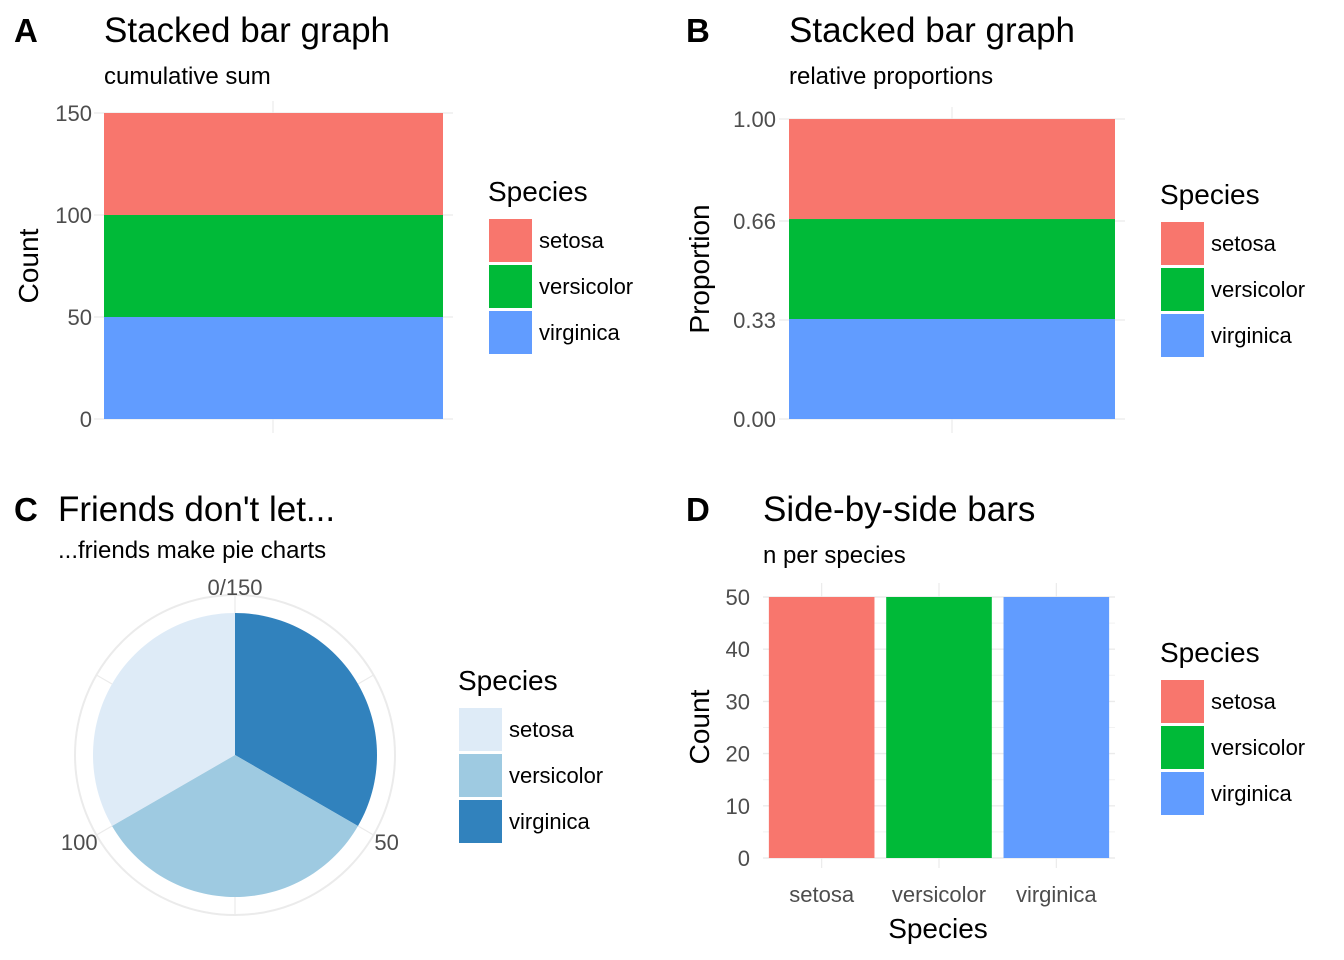 The image size is (1344, 960). What do you see at coordinates (79, 842) in the screenshot?
I see `theta-tick-label: 100` at bounding box center [79, 842].